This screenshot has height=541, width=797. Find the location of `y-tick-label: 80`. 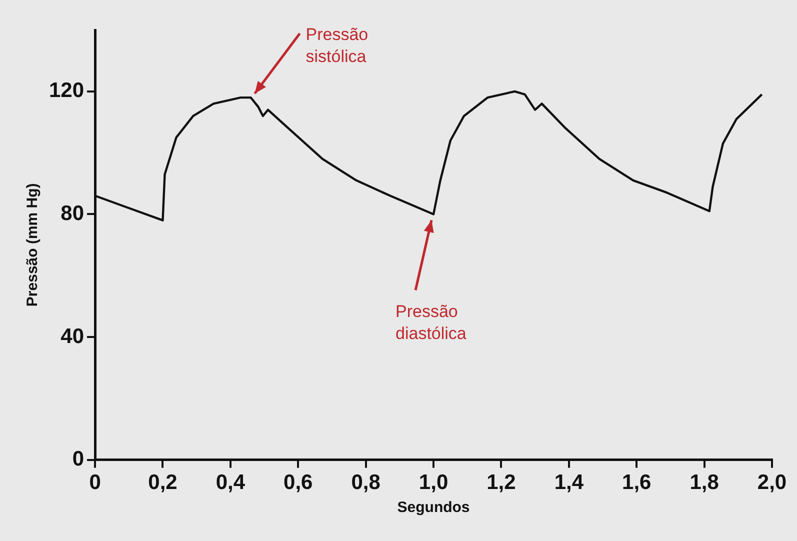

y-tick-label: 80 is located at coordinates (72, 213).